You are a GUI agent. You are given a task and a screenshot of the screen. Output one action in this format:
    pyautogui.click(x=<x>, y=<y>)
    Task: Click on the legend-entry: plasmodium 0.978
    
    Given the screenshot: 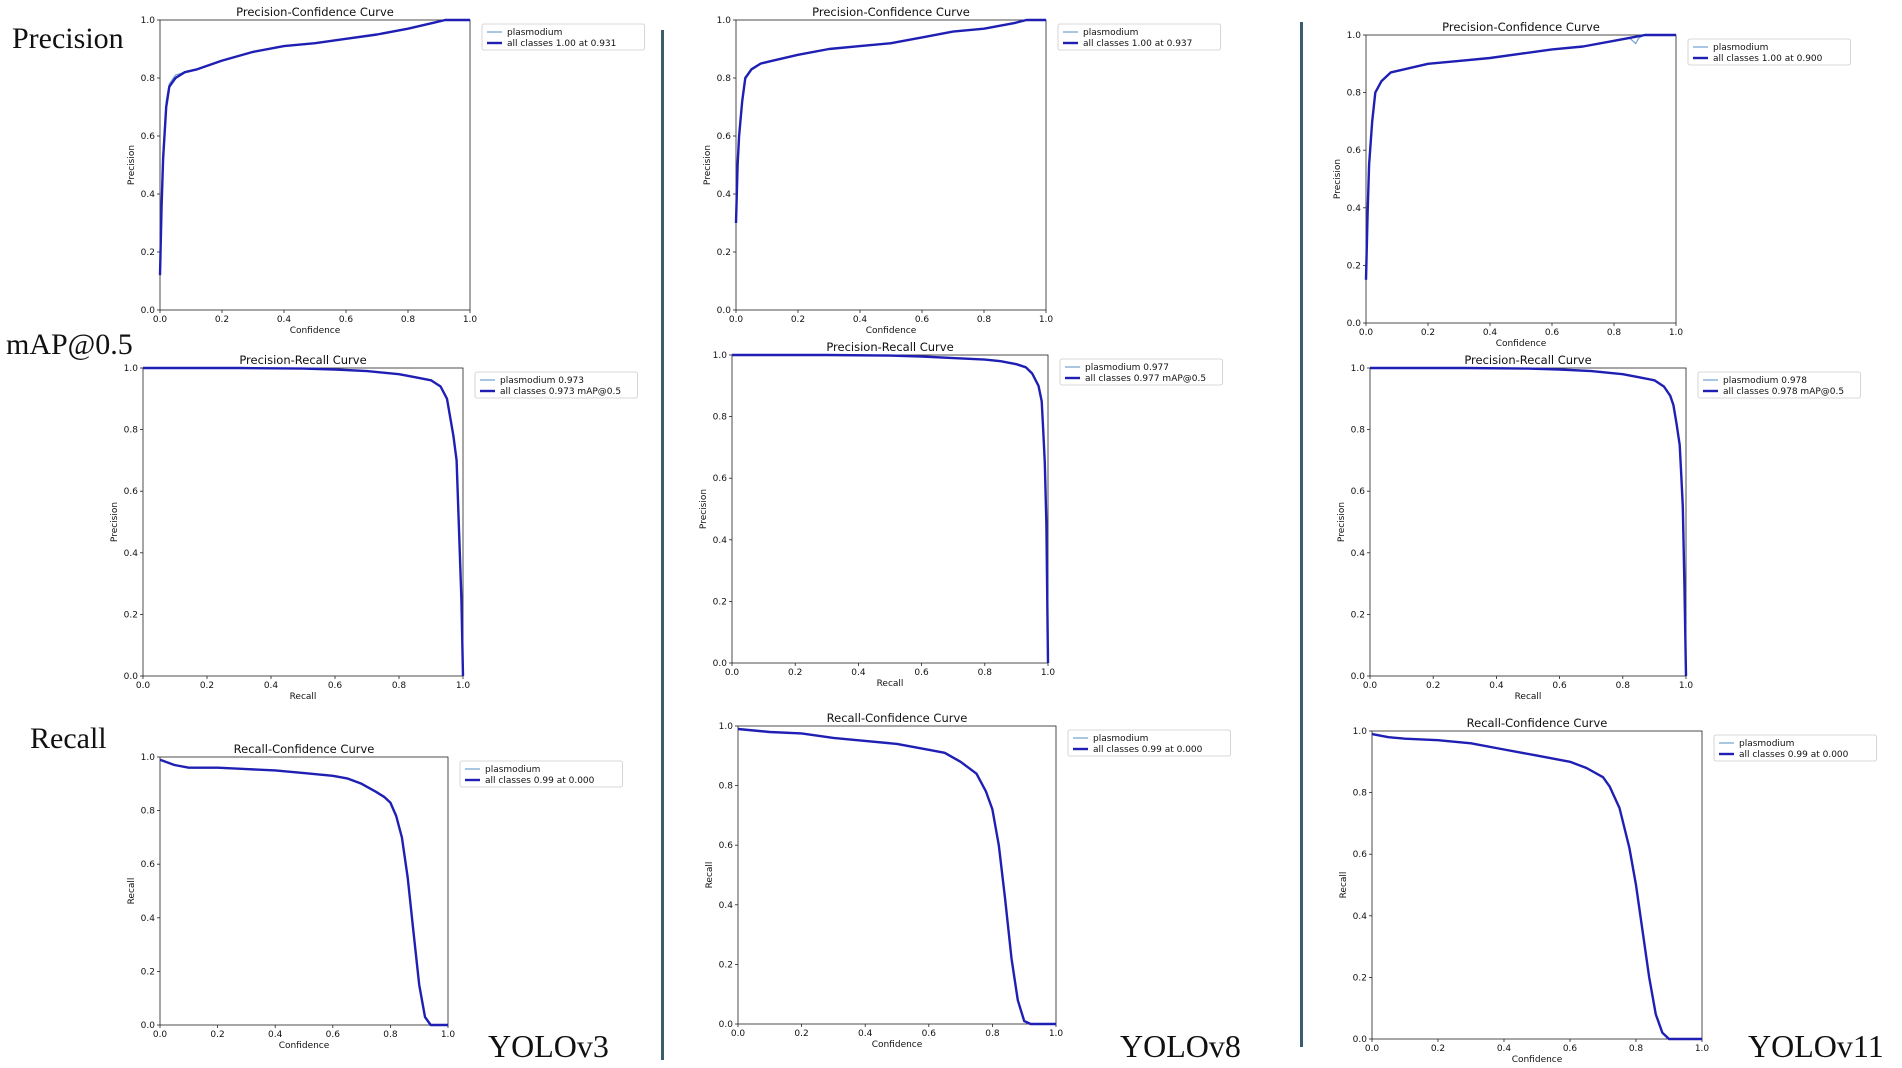 What is the action you would take?
    pyautogui.click(x=1765, y=381)
    